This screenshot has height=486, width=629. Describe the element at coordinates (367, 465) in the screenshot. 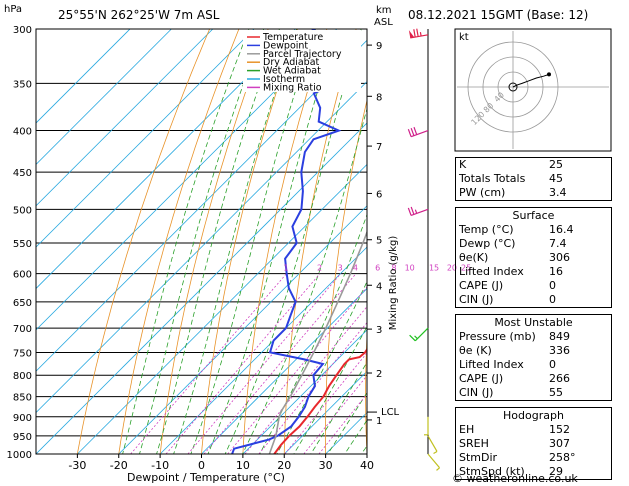

I see `x-tick-label: 40` at that location.